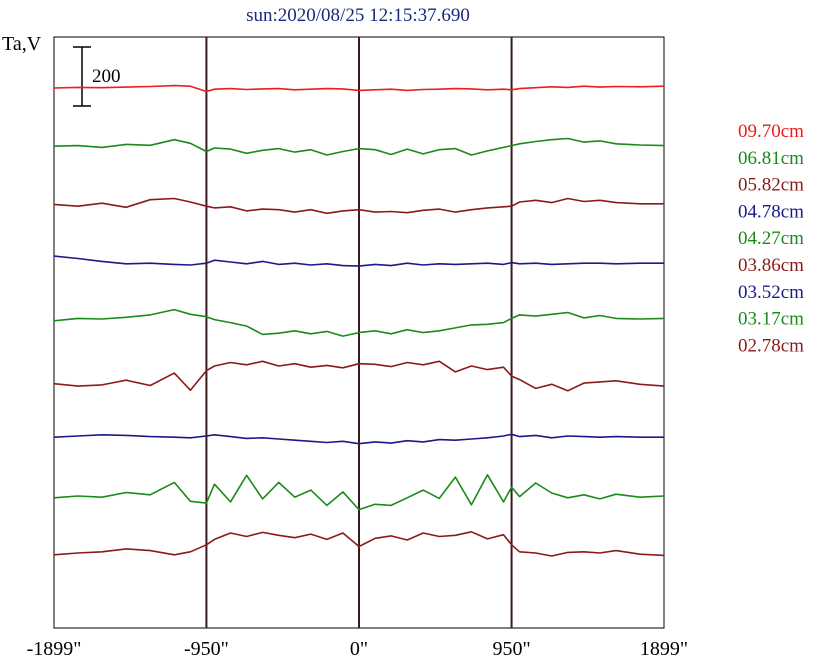 The image size is (813, 662). Describe the element at coordinates (771, 265) in the screenshot. I see `legend-item-5: 03.86cm` at that location.